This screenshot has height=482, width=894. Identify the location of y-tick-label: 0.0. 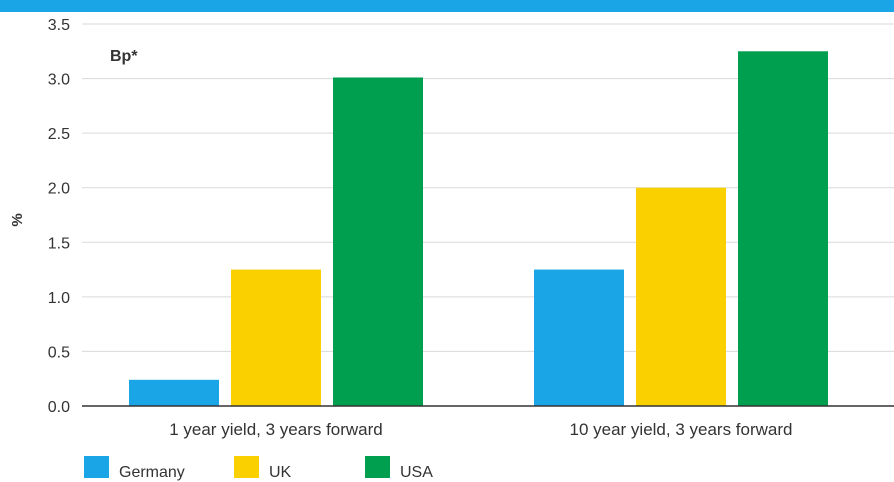
(59, 407).